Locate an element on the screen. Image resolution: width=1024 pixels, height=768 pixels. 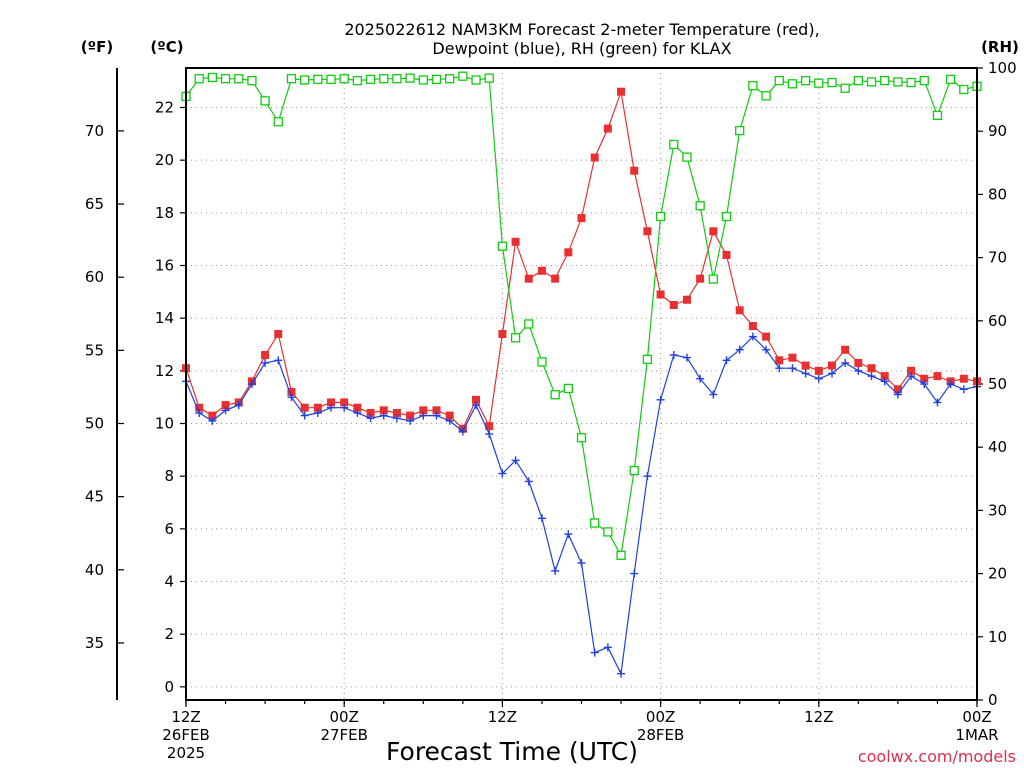
credit-label: coolwx.com/models is located at coordinates (937, 756).